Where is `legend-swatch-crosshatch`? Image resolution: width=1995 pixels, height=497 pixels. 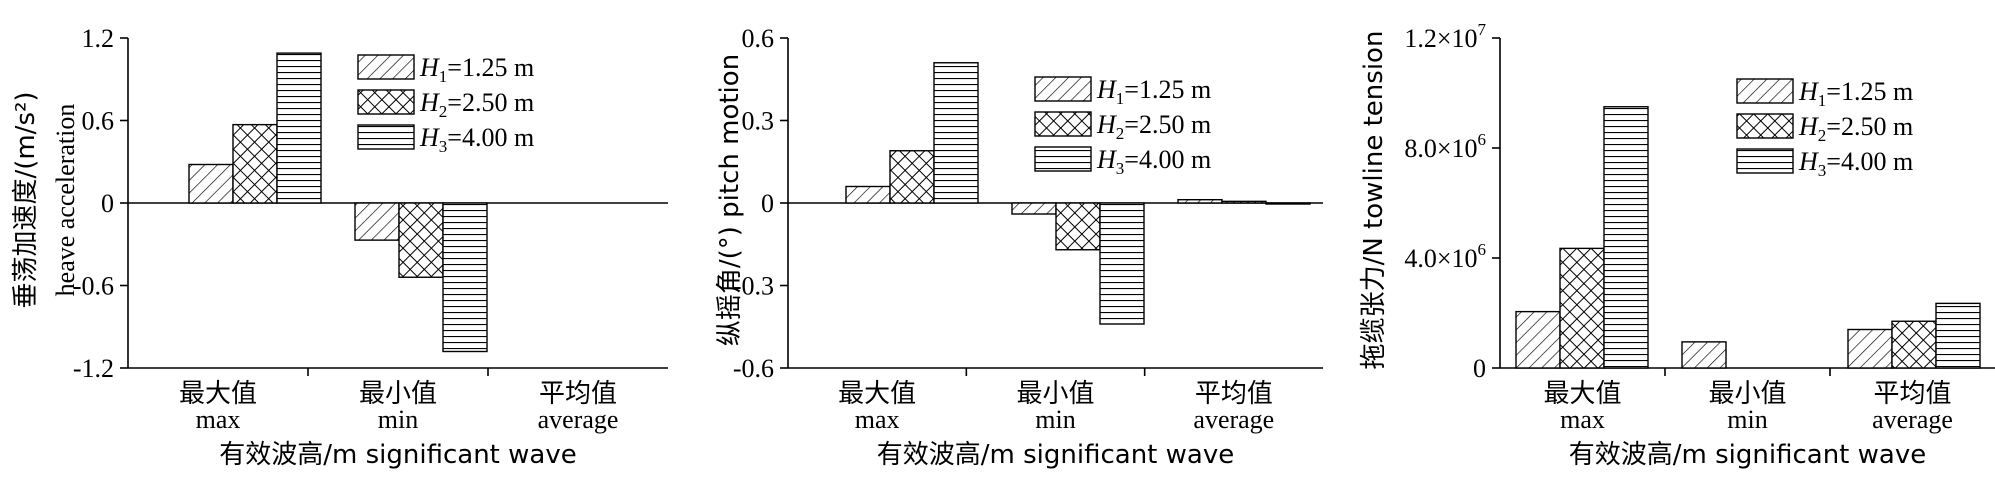
legend-swatch-crosshatch is located at coordinates (1063, 124).